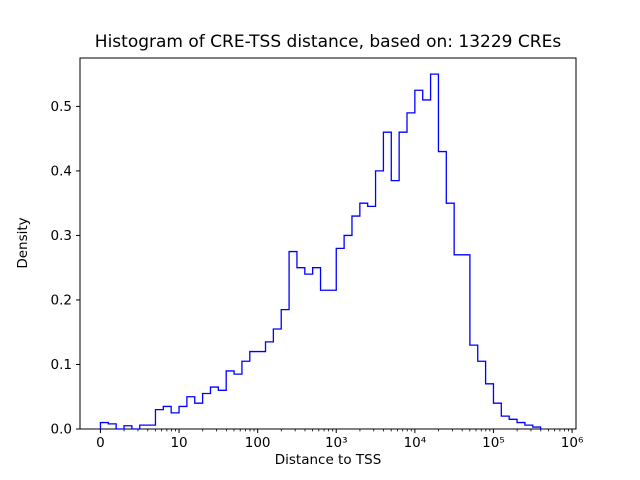 The width and height of the screenshot is (640, 480). What do you see at coordinates (61, 300) in the screenshot?
I see `y-tick-label: 0.2` at bounding box center [61, 300].